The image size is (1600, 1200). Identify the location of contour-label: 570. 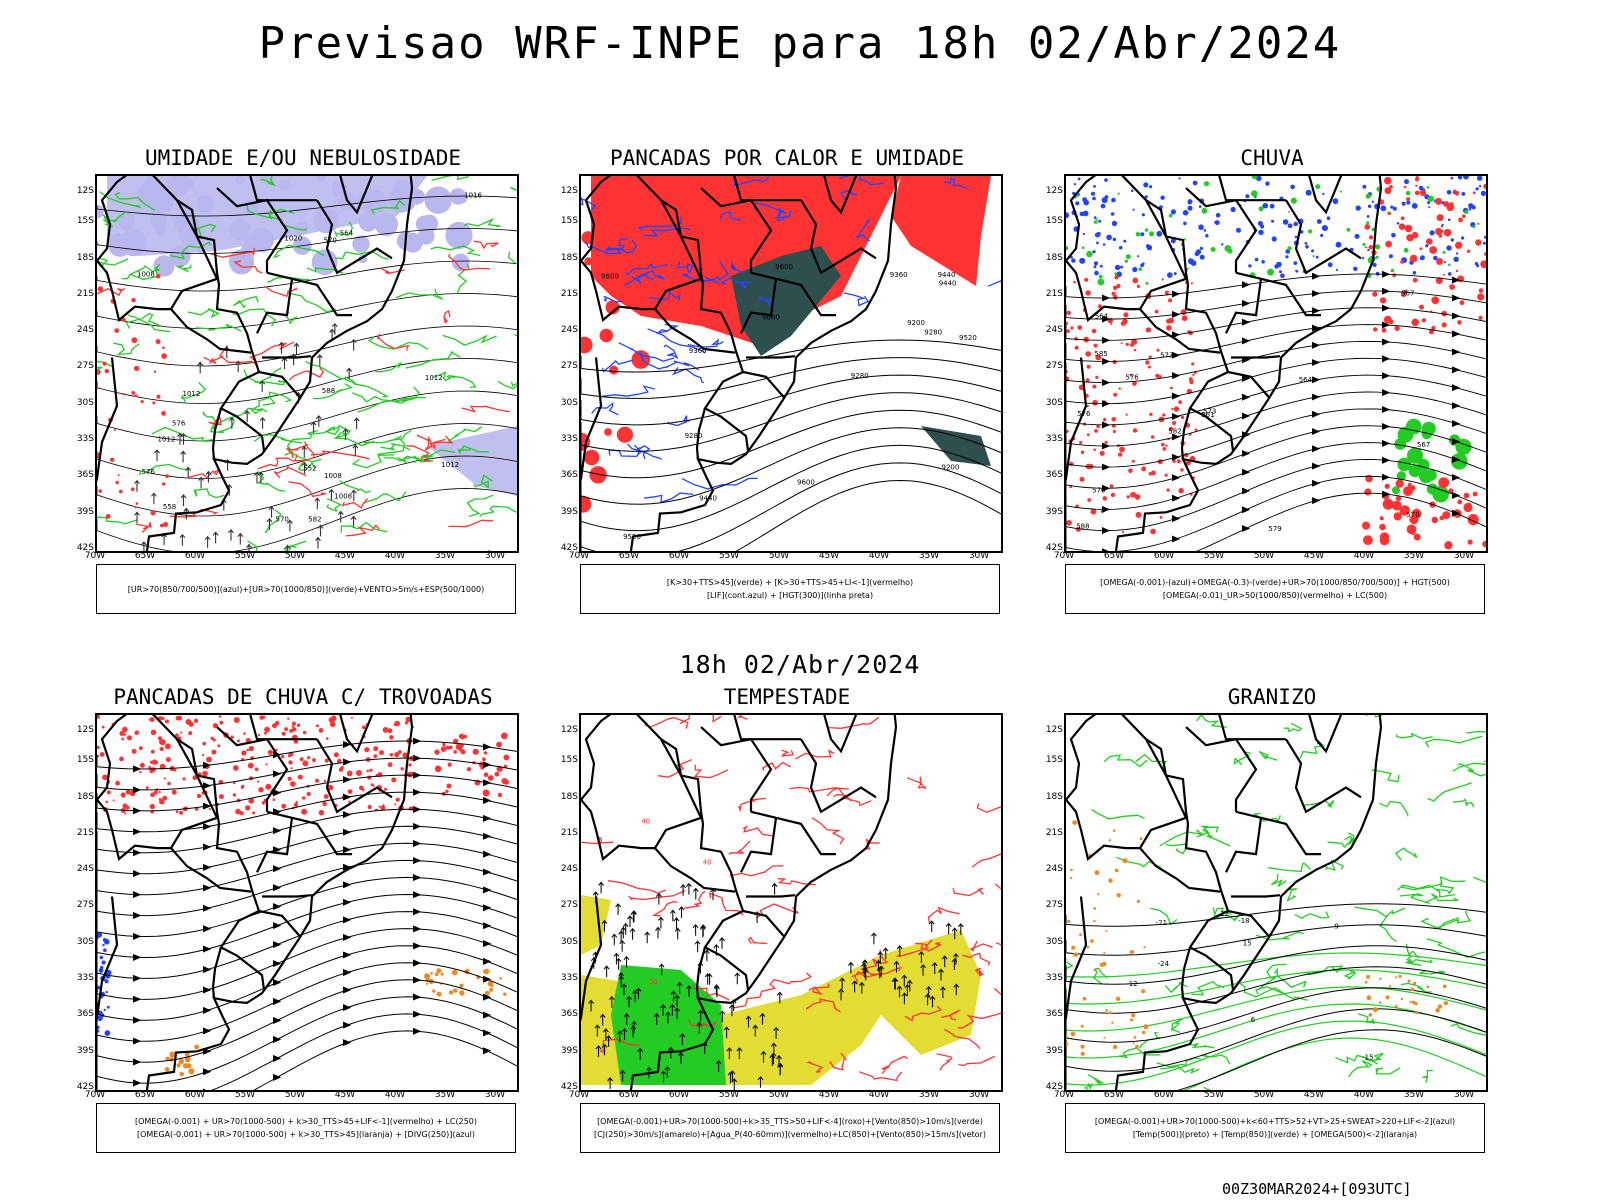
(1098, 490).